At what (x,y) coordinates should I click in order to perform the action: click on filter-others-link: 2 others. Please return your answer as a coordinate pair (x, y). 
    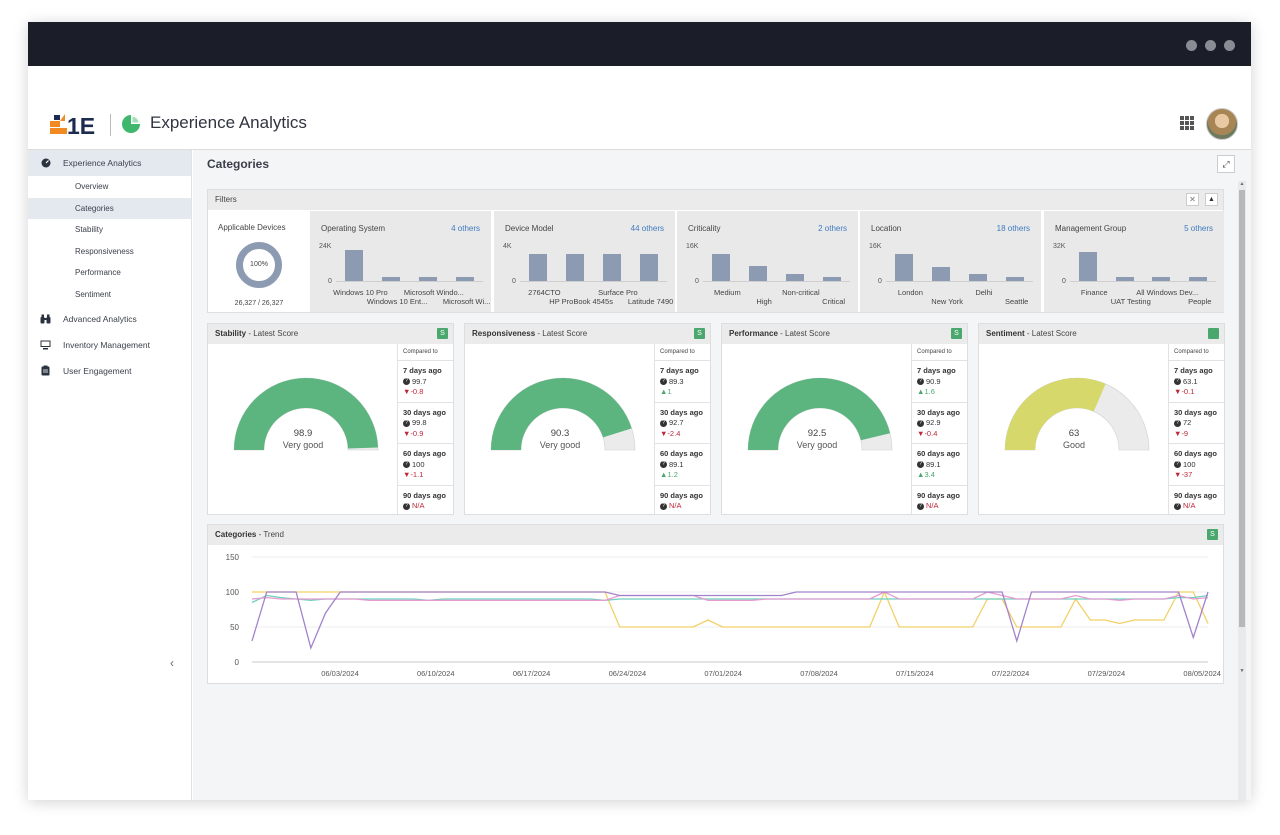
    Looking at the image, I should click on (832, 228).